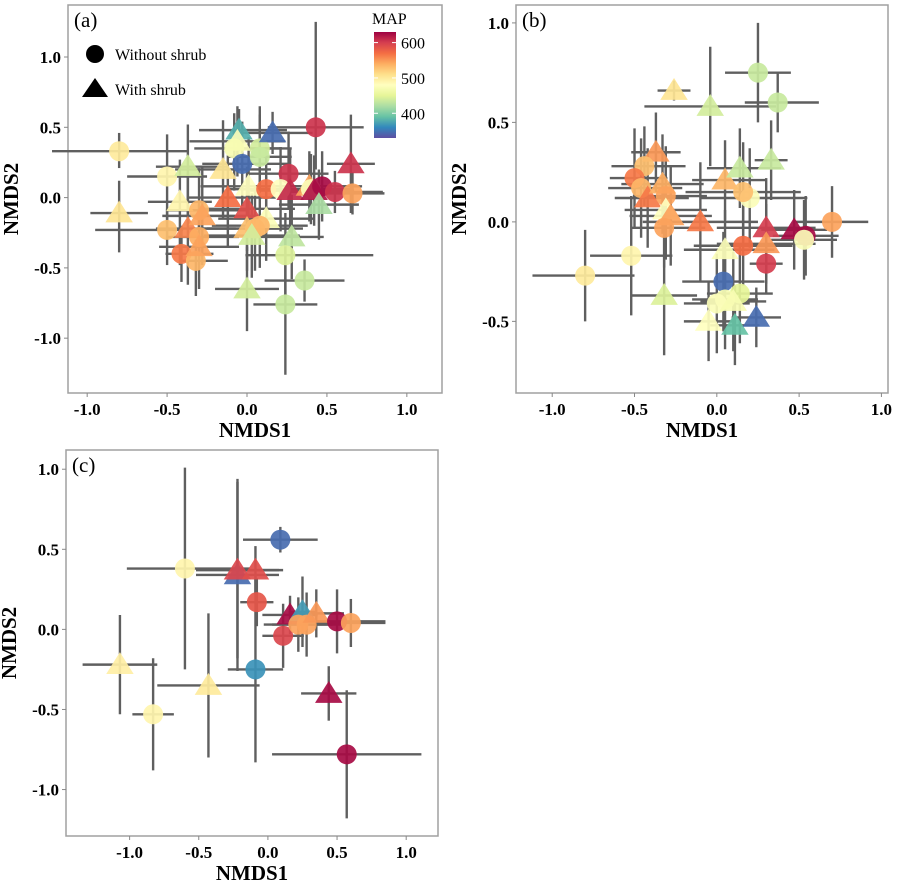 This screenshot has width=900, height=885. What do you see at coordinates (95, 54) in the screenshot?
I see `legend-circle-icon` at bounding box center [95, 54].